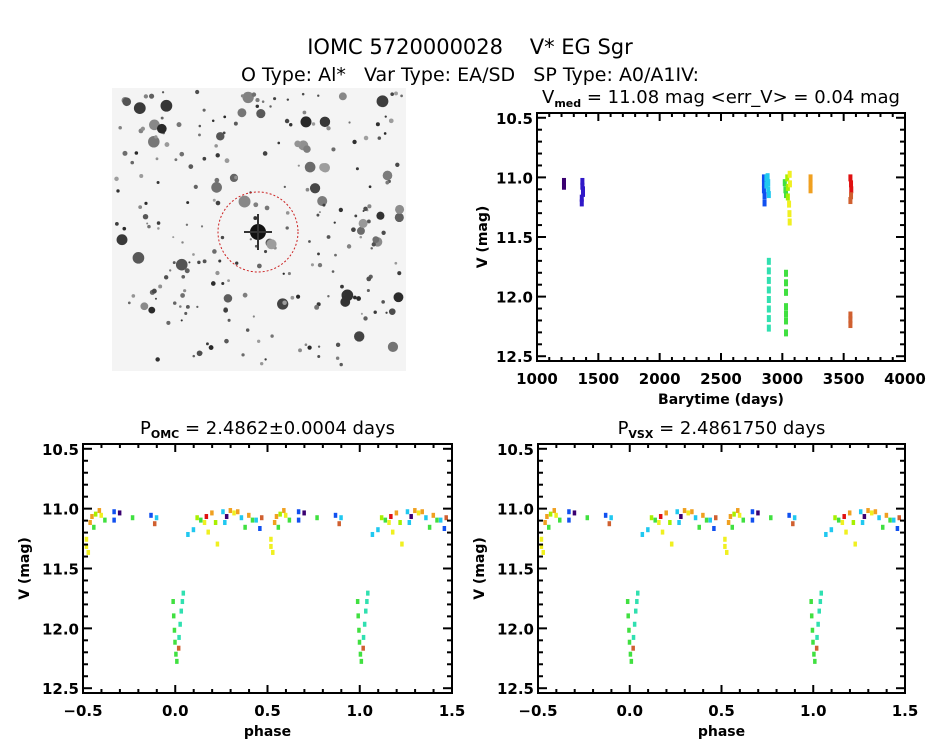  What do you see at coordinates (537, 711) in the screenshot?
I see `x-tick-label: −0.5` at bounding box center [537, 711].